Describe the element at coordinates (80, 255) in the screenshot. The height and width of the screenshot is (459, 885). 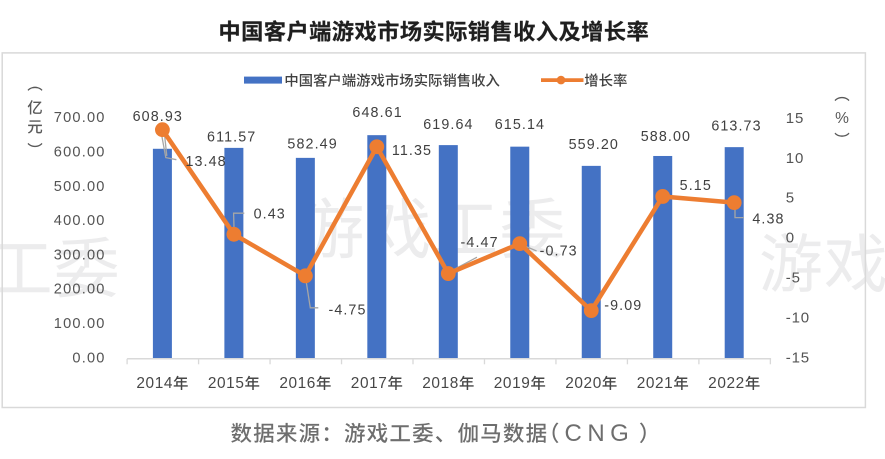
I see `svg-text: 300.00` at that location.